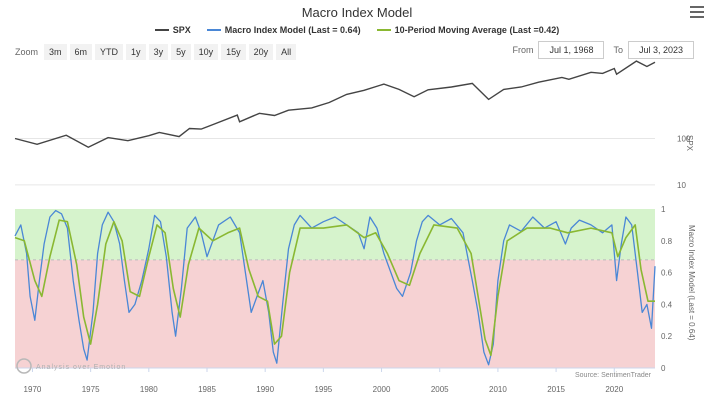  What do you see at coordinates (663, 368) in the screenshot?
I see `model-y-tick-0: 0` at bounding box center [663, 368].